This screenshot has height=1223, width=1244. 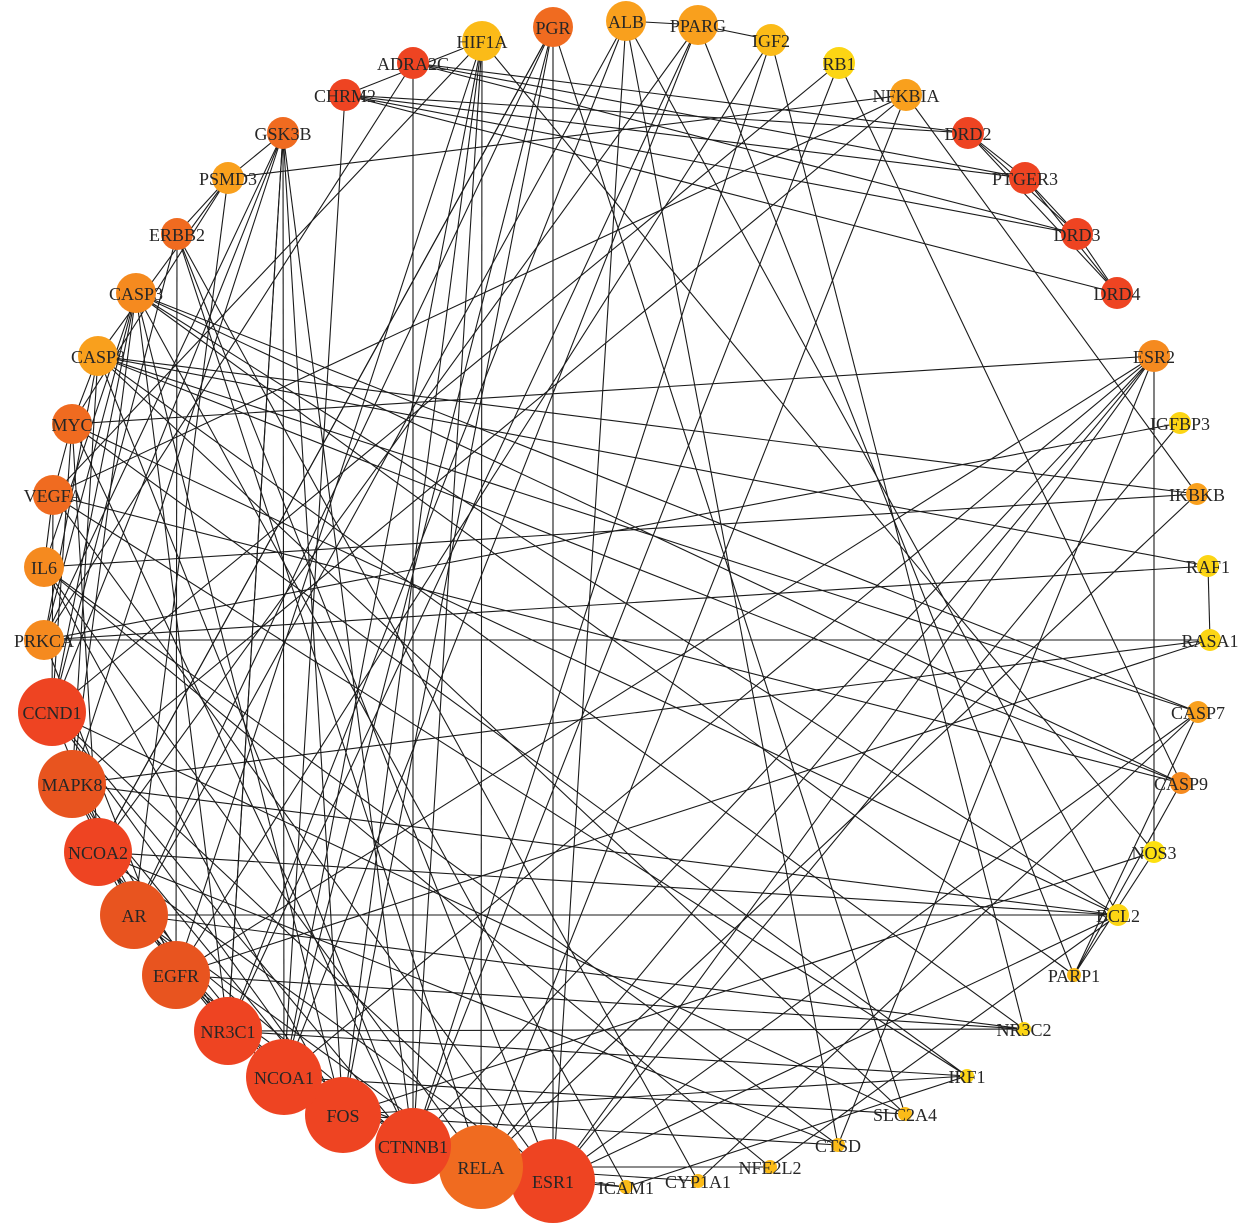 I want to click on node-label: DRD3, so click(x=1076, y=235).